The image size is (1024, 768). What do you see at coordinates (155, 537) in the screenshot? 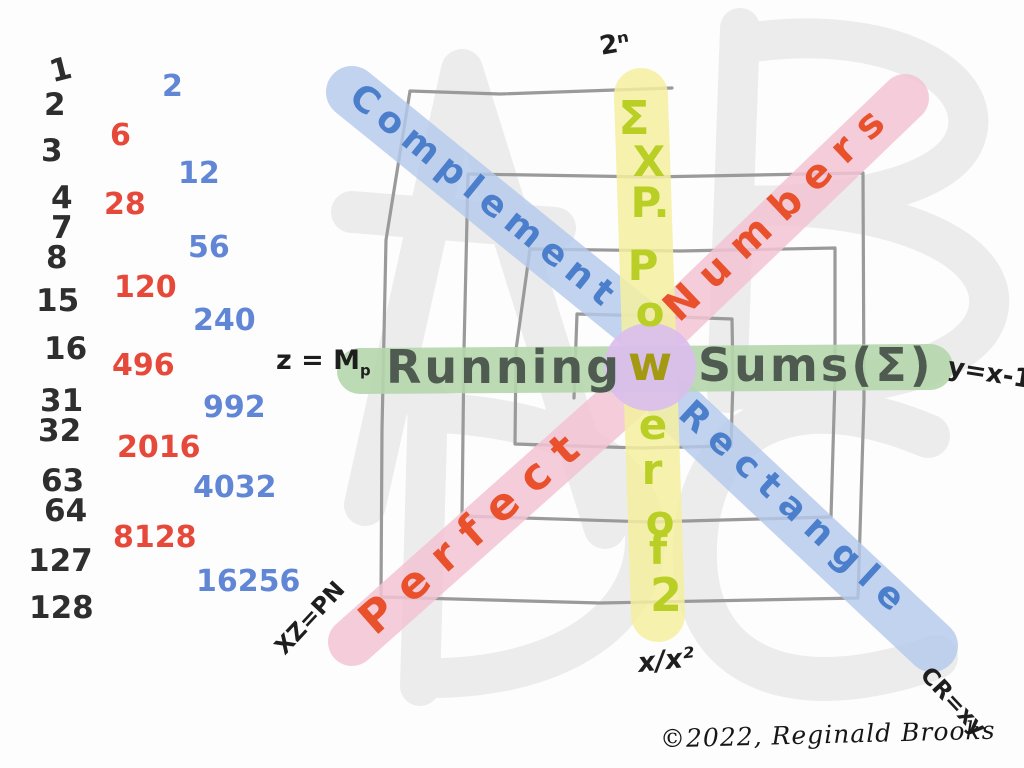
I see `table-number: 8128` at bounding box center [155, 537].